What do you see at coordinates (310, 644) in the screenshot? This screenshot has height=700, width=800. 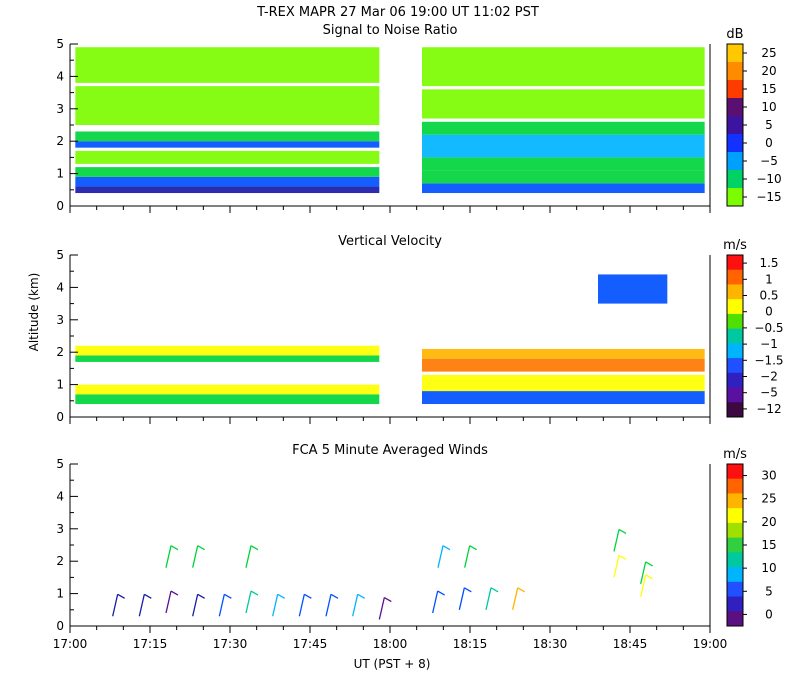 I see `x-tick-label: 17:45` at bounding box center [310, 644].